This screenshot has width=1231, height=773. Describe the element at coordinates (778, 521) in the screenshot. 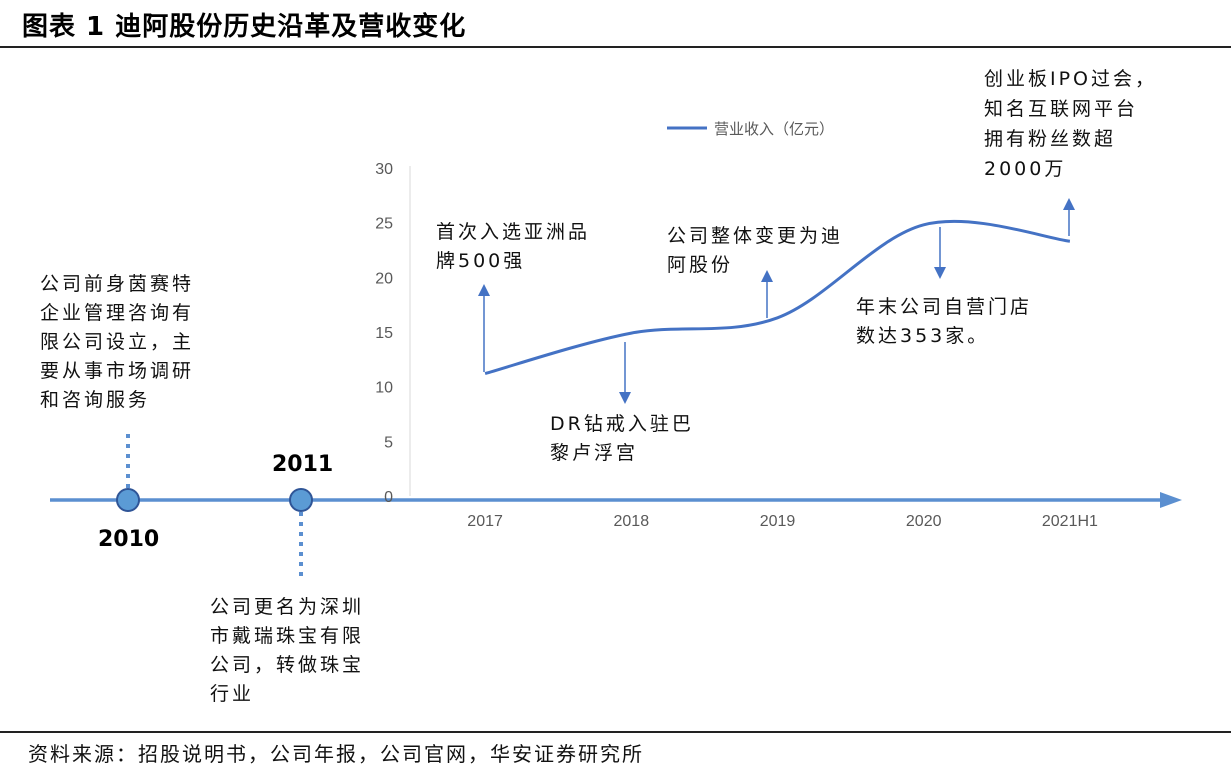

I see `x-tick-label: 2019` at that location.